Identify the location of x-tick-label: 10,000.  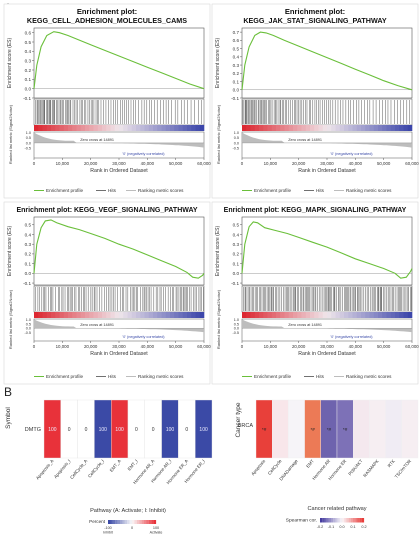
(271, 163).